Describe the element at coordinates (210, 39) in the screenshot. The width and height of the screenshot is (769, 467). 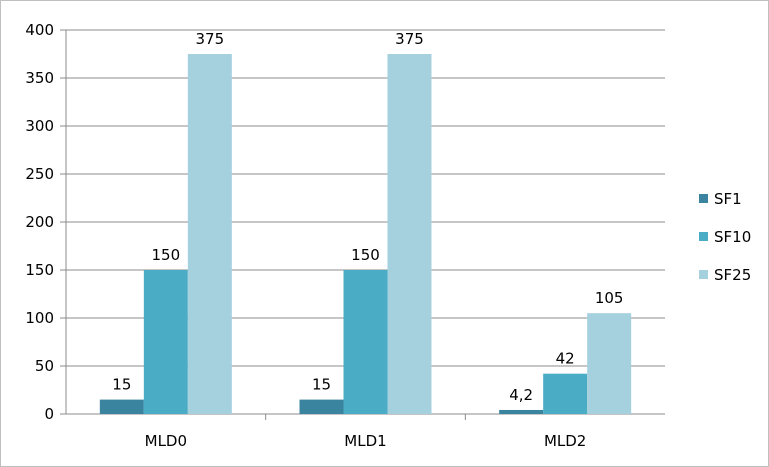
I see `data-label-sf25-mld0: 375` at that location.